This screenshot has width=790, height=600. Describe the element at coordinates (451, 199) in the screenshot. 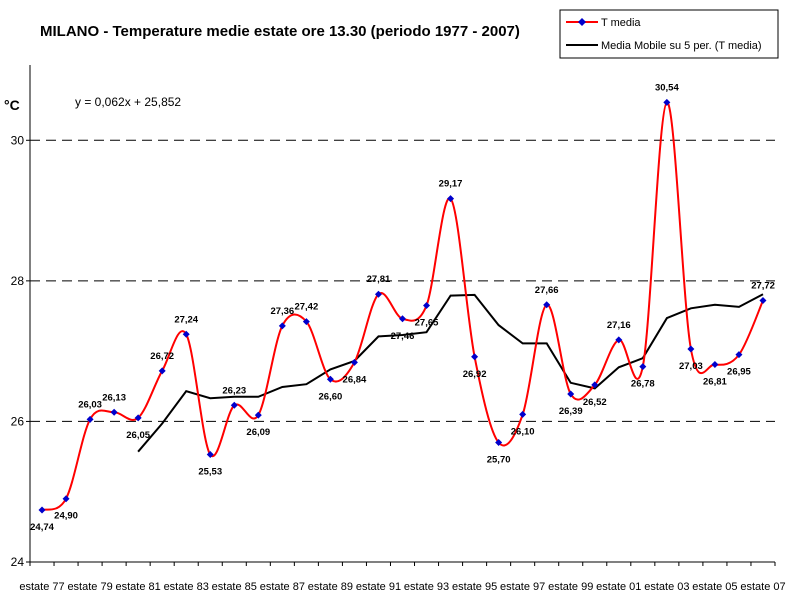

I see `data-point-1994` at that location.